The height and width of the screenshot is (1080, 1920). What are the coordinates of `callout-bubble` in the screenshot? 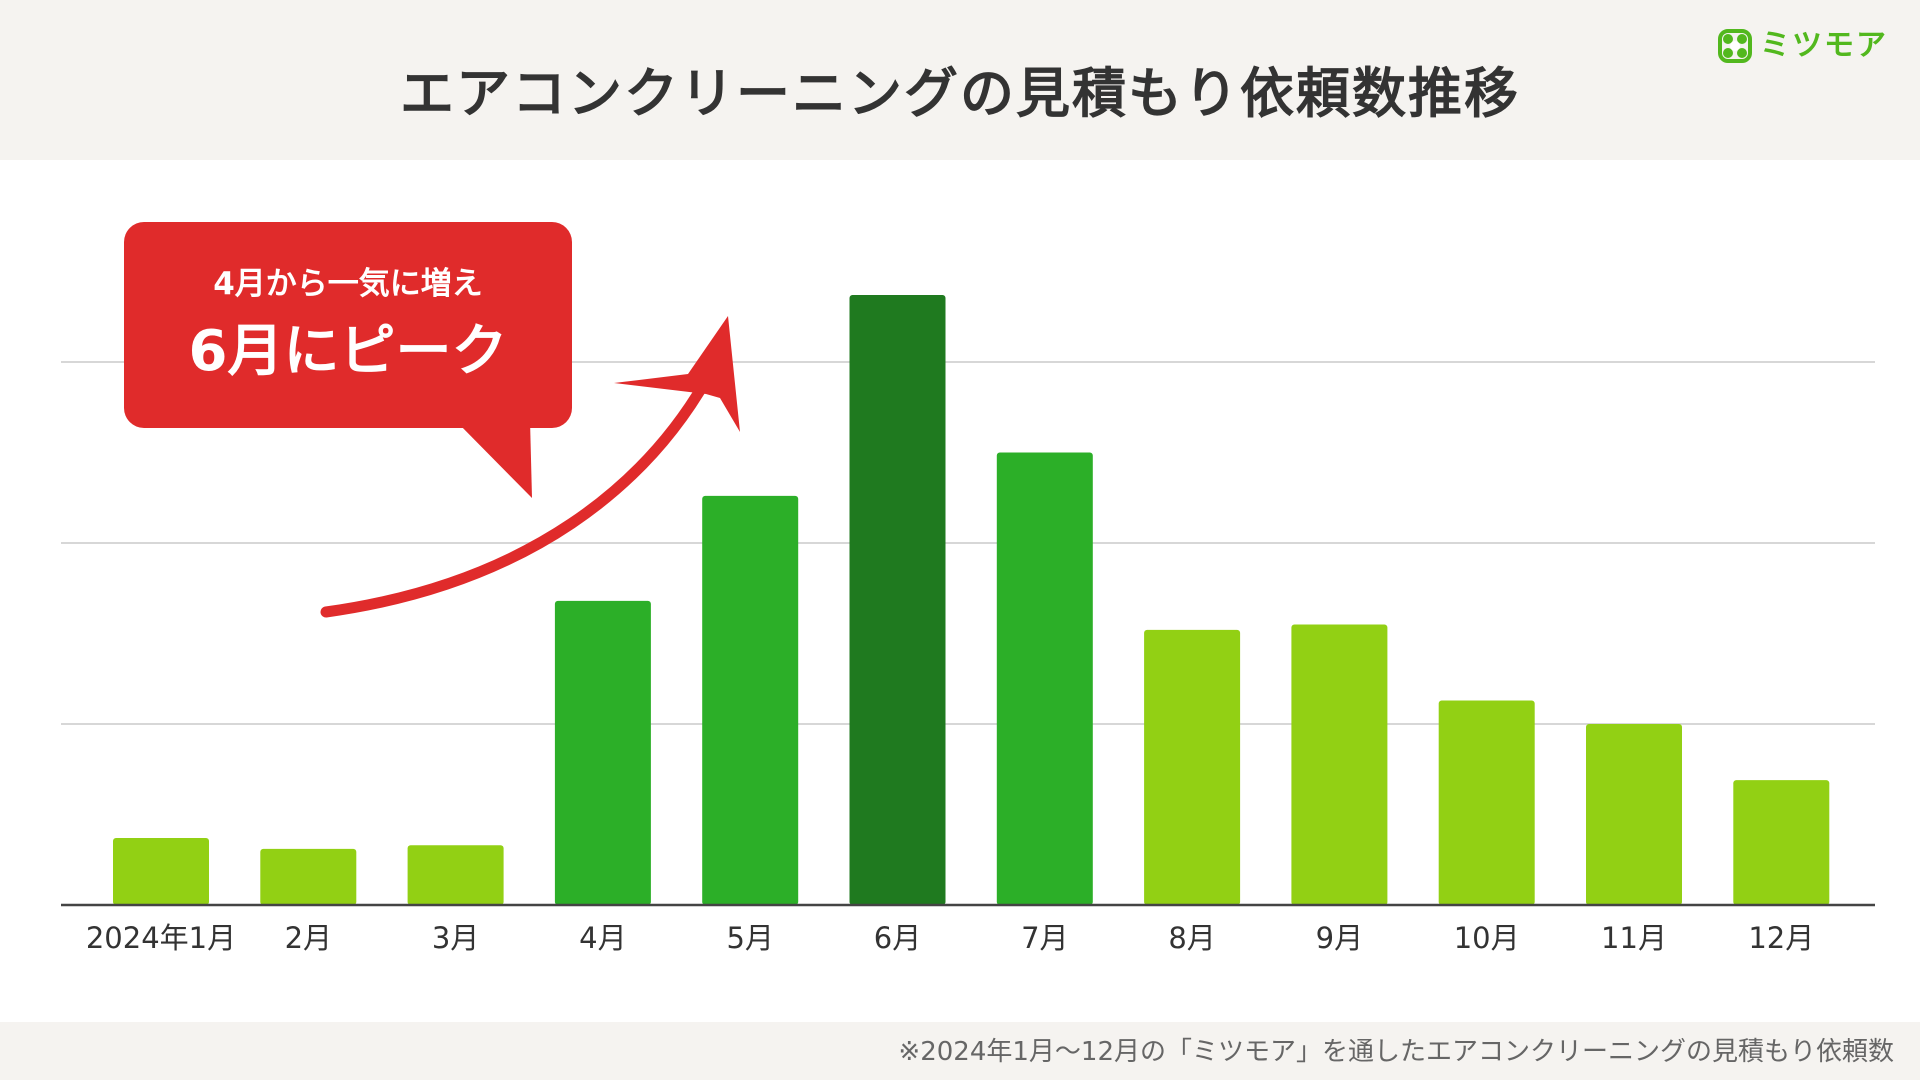 It's located at (348, 360).